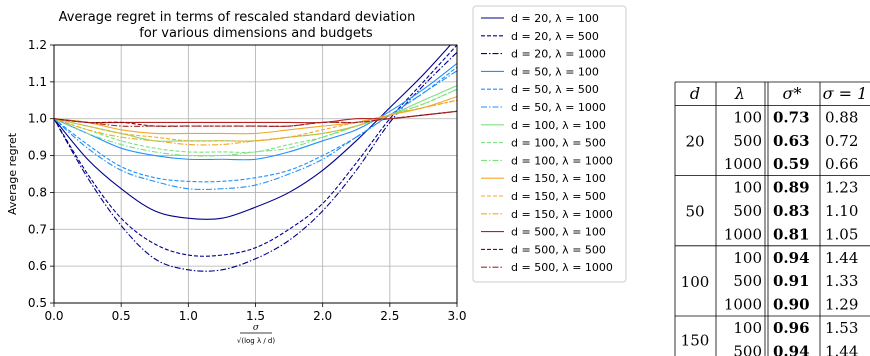 The width and height of the screenshot is (870, 356). I want to click on y-tick-label: 0.9, so click(37, 156).